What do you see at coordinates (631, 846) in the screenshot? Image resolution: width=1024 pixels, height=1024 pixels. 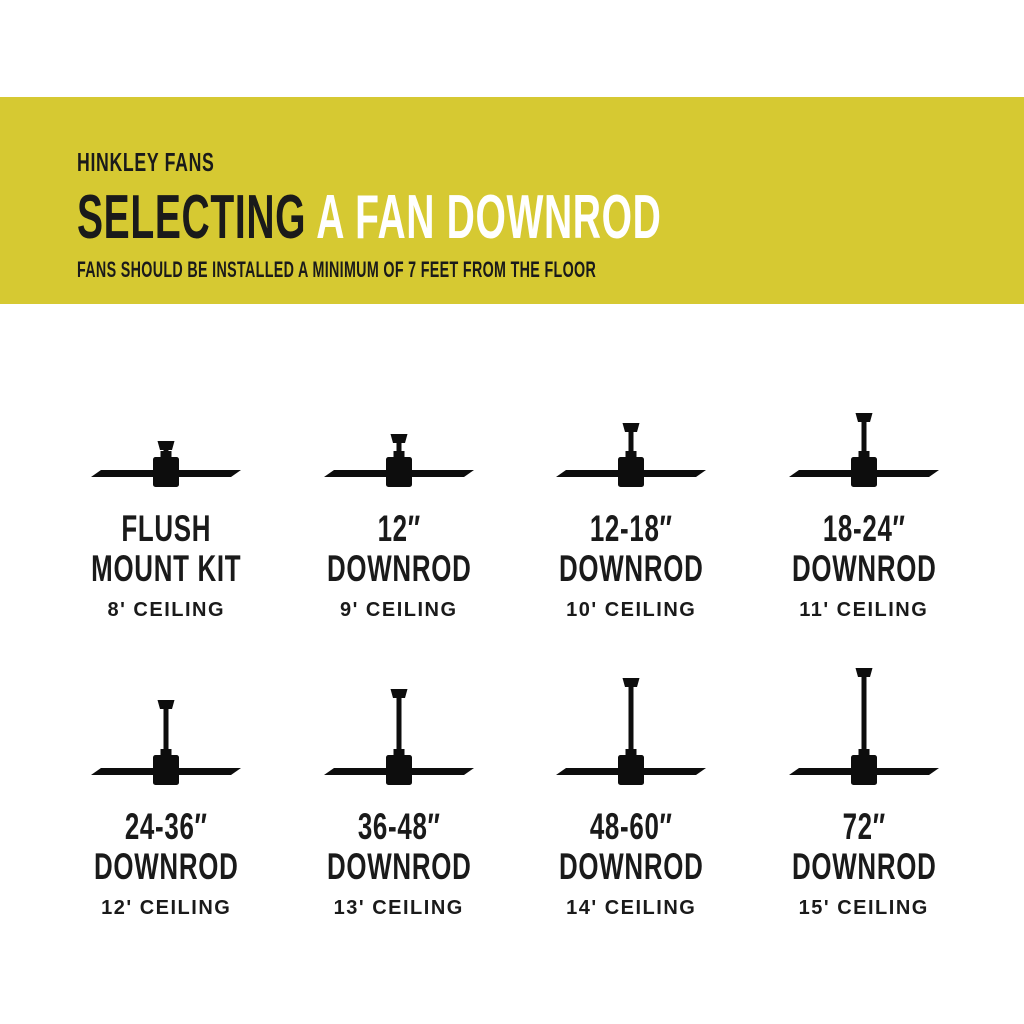 I see `downrod-size-label: 48-60″ DOWNROD` at bounding box center [631, 846].